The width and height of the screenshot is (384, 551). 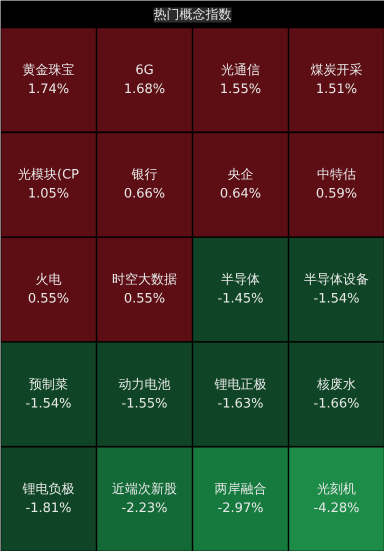 I want to click on category-label: 两岸融合, so click(x=240, y=490).